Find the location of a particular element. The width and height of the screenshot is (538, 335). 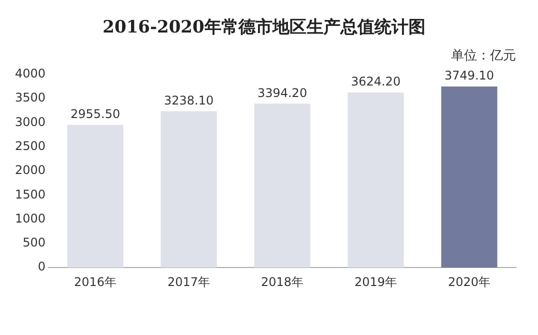

y-tick-label: 2500 is located at coordinates (30, 145).